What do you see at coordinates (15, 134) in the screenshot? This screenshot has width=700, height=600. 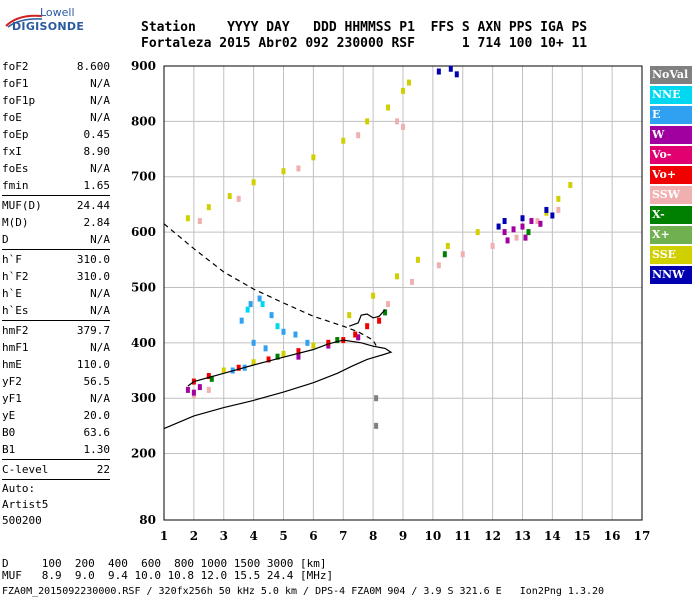 I see `param-name: foEp` at bounding box center [15, 134].